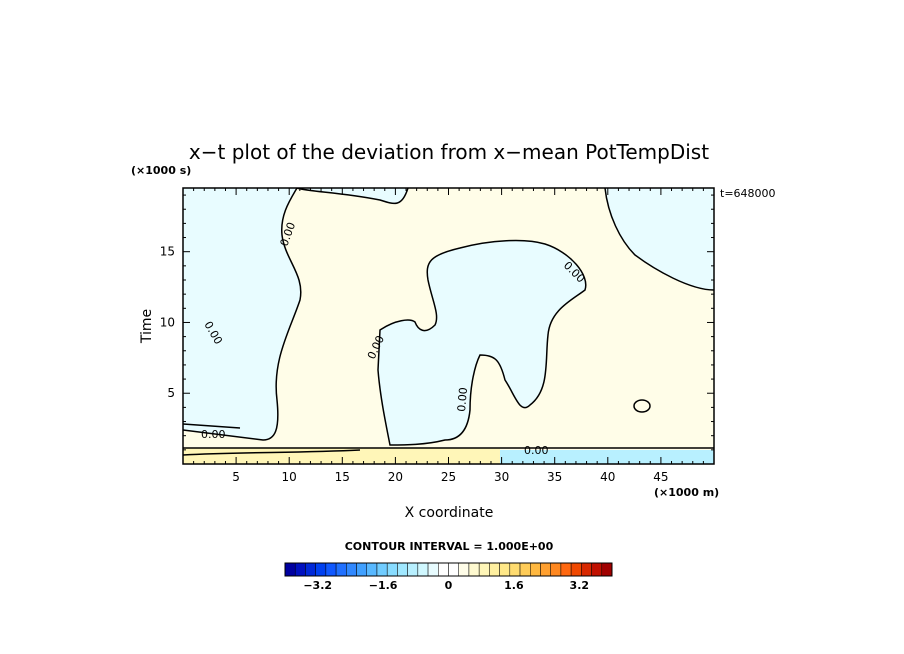 The height and width of the screenshot is (654, 904). Describe the element at coordinates (289, 477) in the screenshot. I see `x-tick-label: 10` at that location.